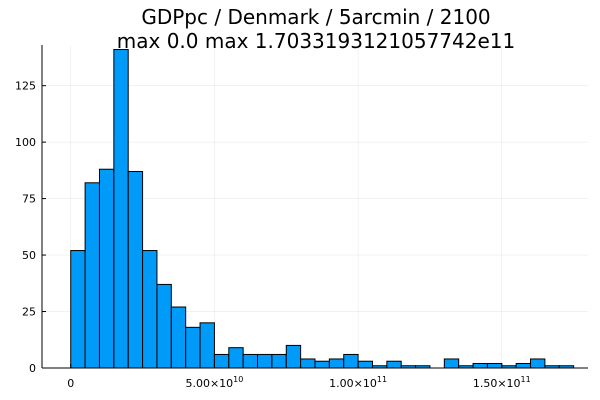 The width and height of the screenshot is (600, 400). I want to click on y-tick-label: 125, so click(25, 86).